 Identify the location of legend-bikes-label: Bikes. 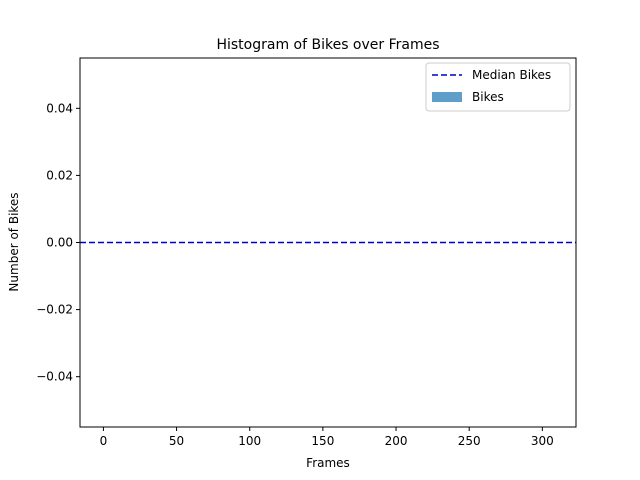
(488, 97).